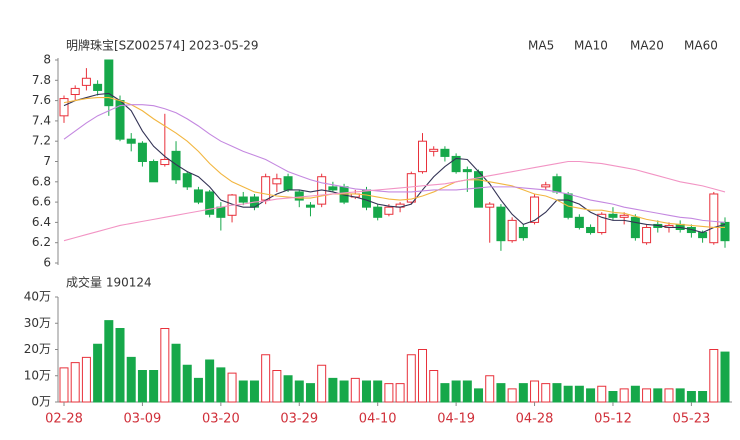  What do you see at coordinates (41, 100) in the screenshot?
I see `y-tick-label: 7.6` at bounding box center [41, 100].